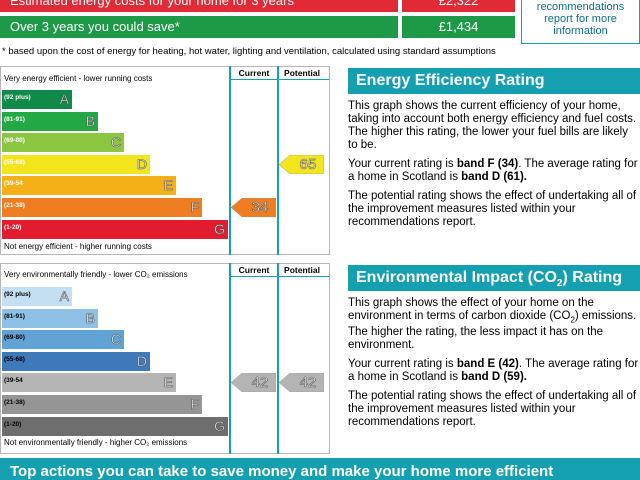 This screenshot has width=640, height=480. Describe the element at coordinates (572, 320) in the screenshot. I see `text-sub: 2` at that location.